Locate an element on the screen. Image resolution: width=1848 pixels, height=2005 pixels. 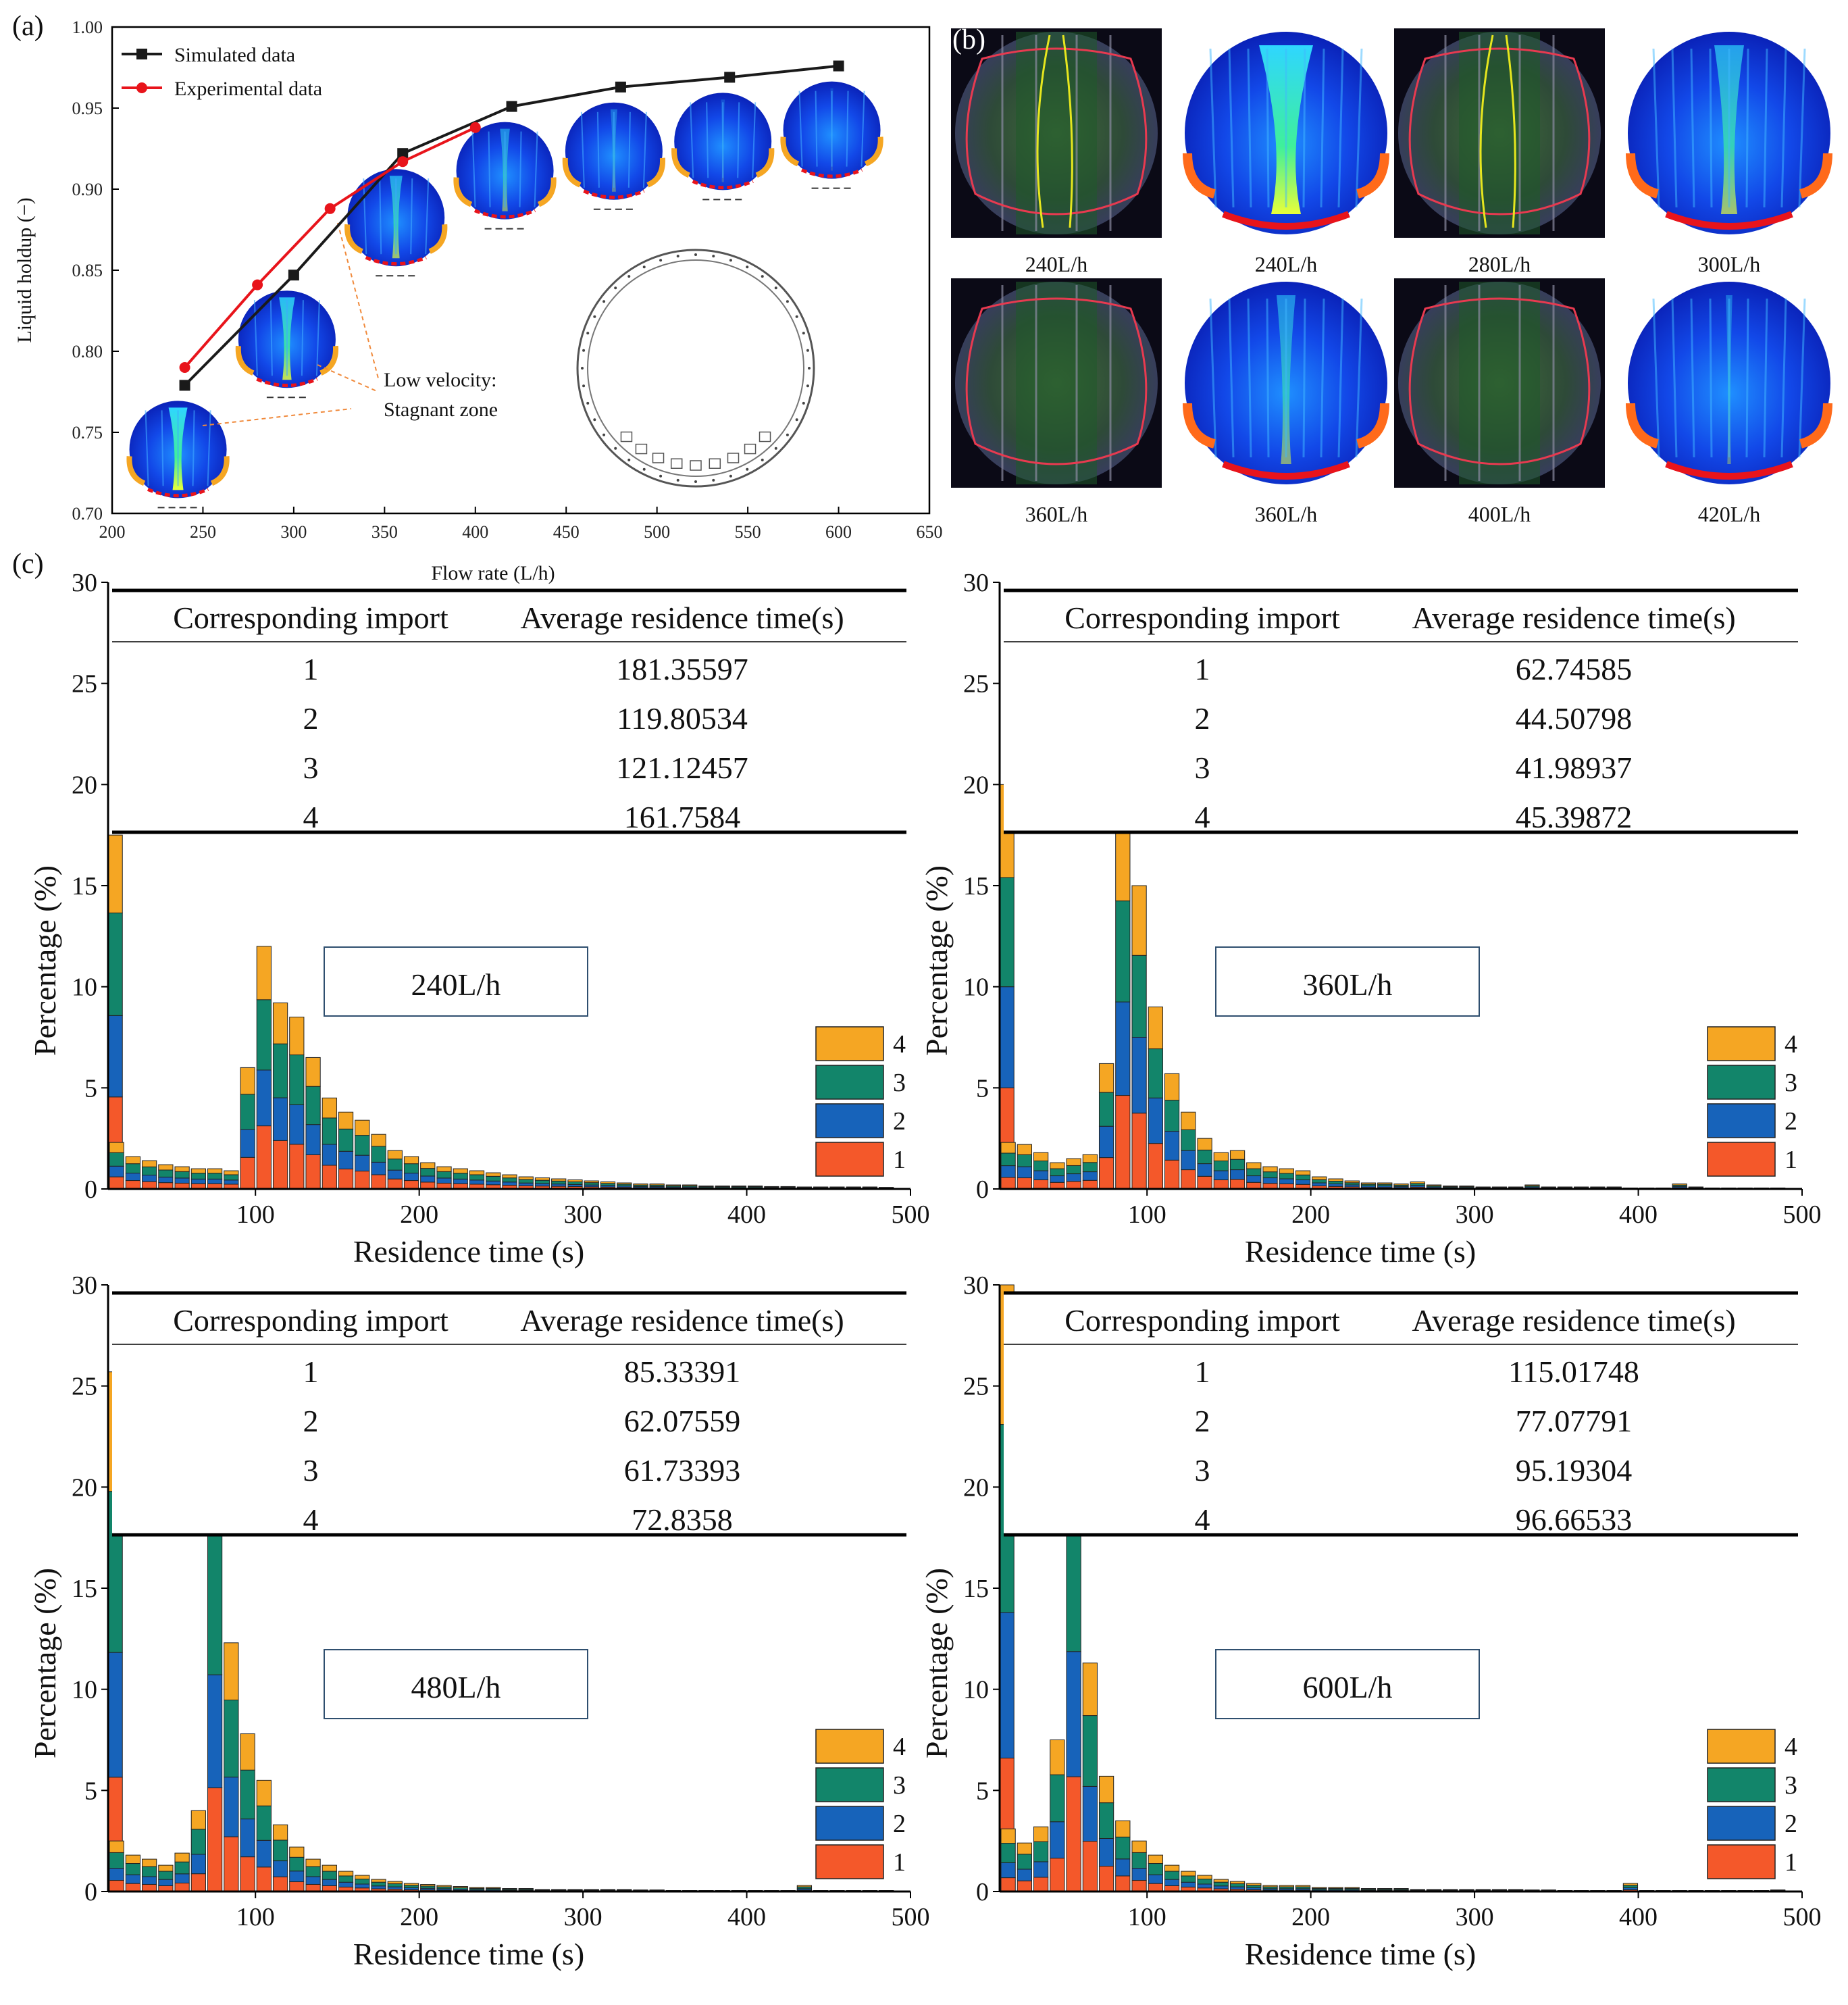
table-cell-time: 161.7584 is located at coordinates (682, 817).